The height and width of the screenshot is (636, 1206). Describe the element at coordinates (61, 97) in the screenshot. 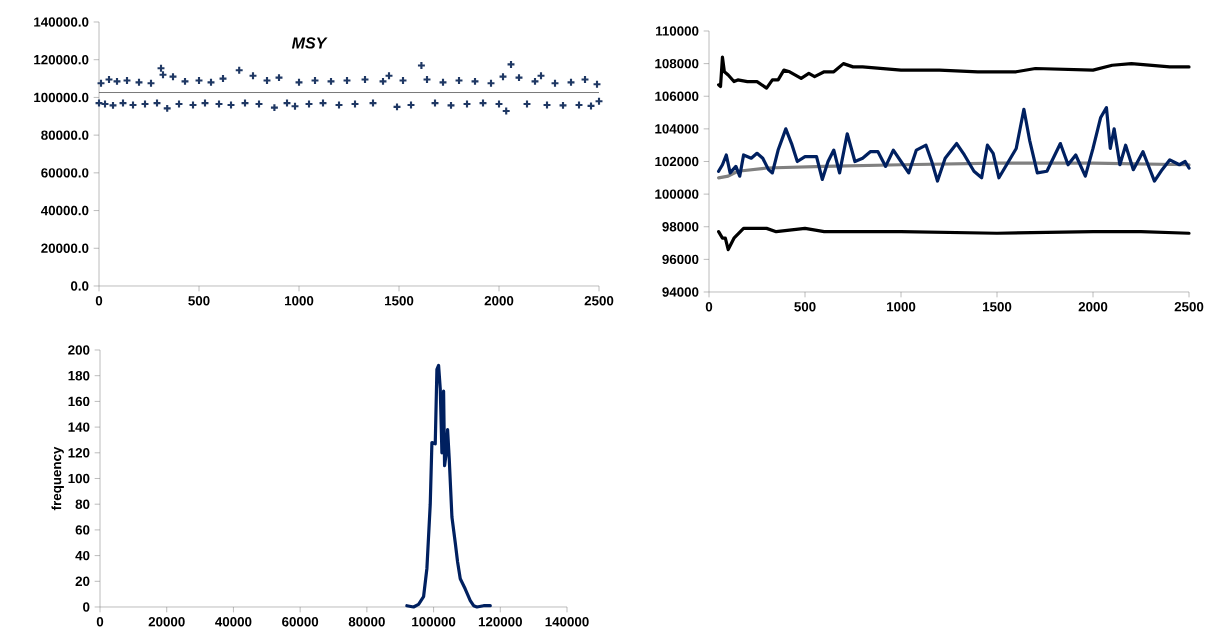

I see `y-tick-label: 100000.0` at that location.